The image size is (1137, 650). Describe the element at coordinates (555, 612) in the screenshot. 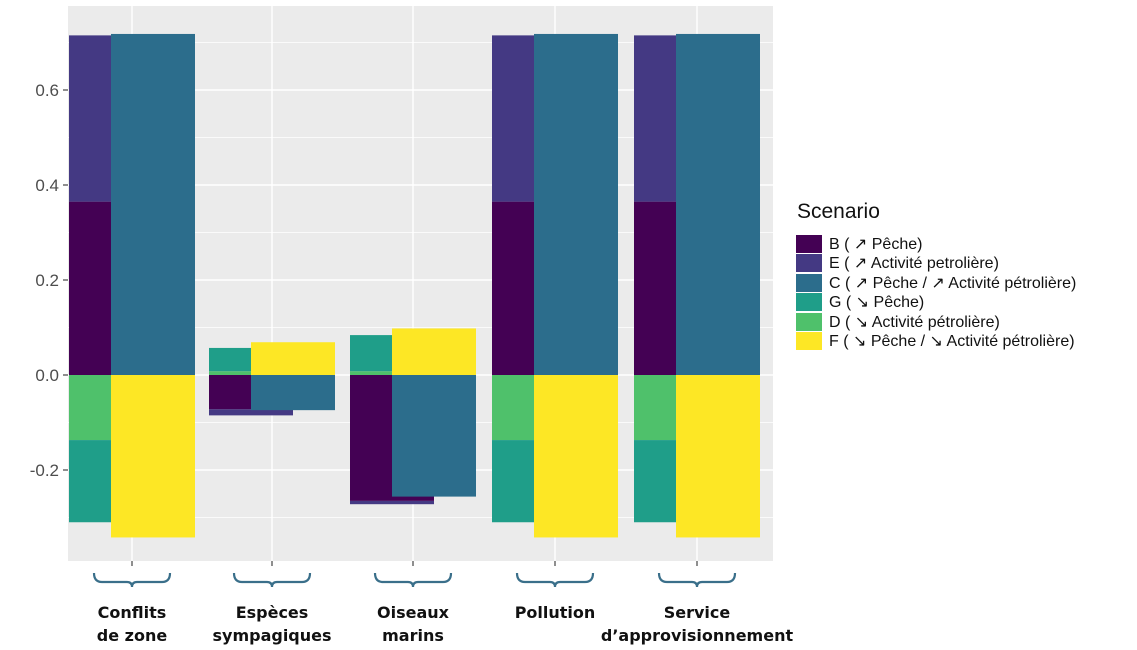

I see `category-label: Pollution` at that location.